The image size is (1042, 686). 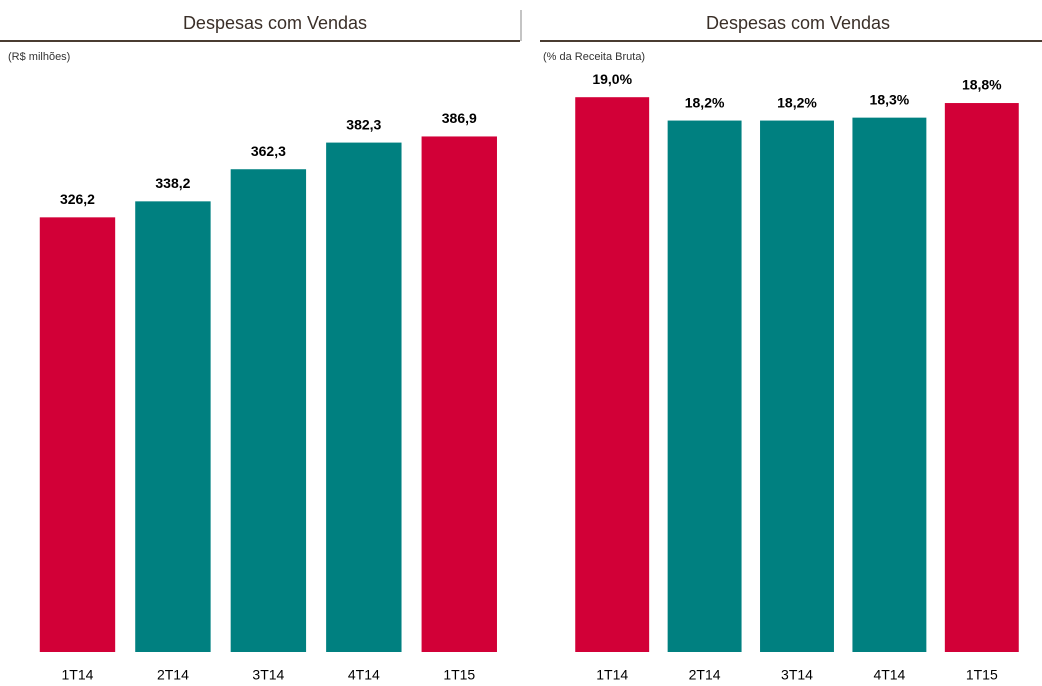 I want to click on value-label: 362,3, so click(x=268, y=151).